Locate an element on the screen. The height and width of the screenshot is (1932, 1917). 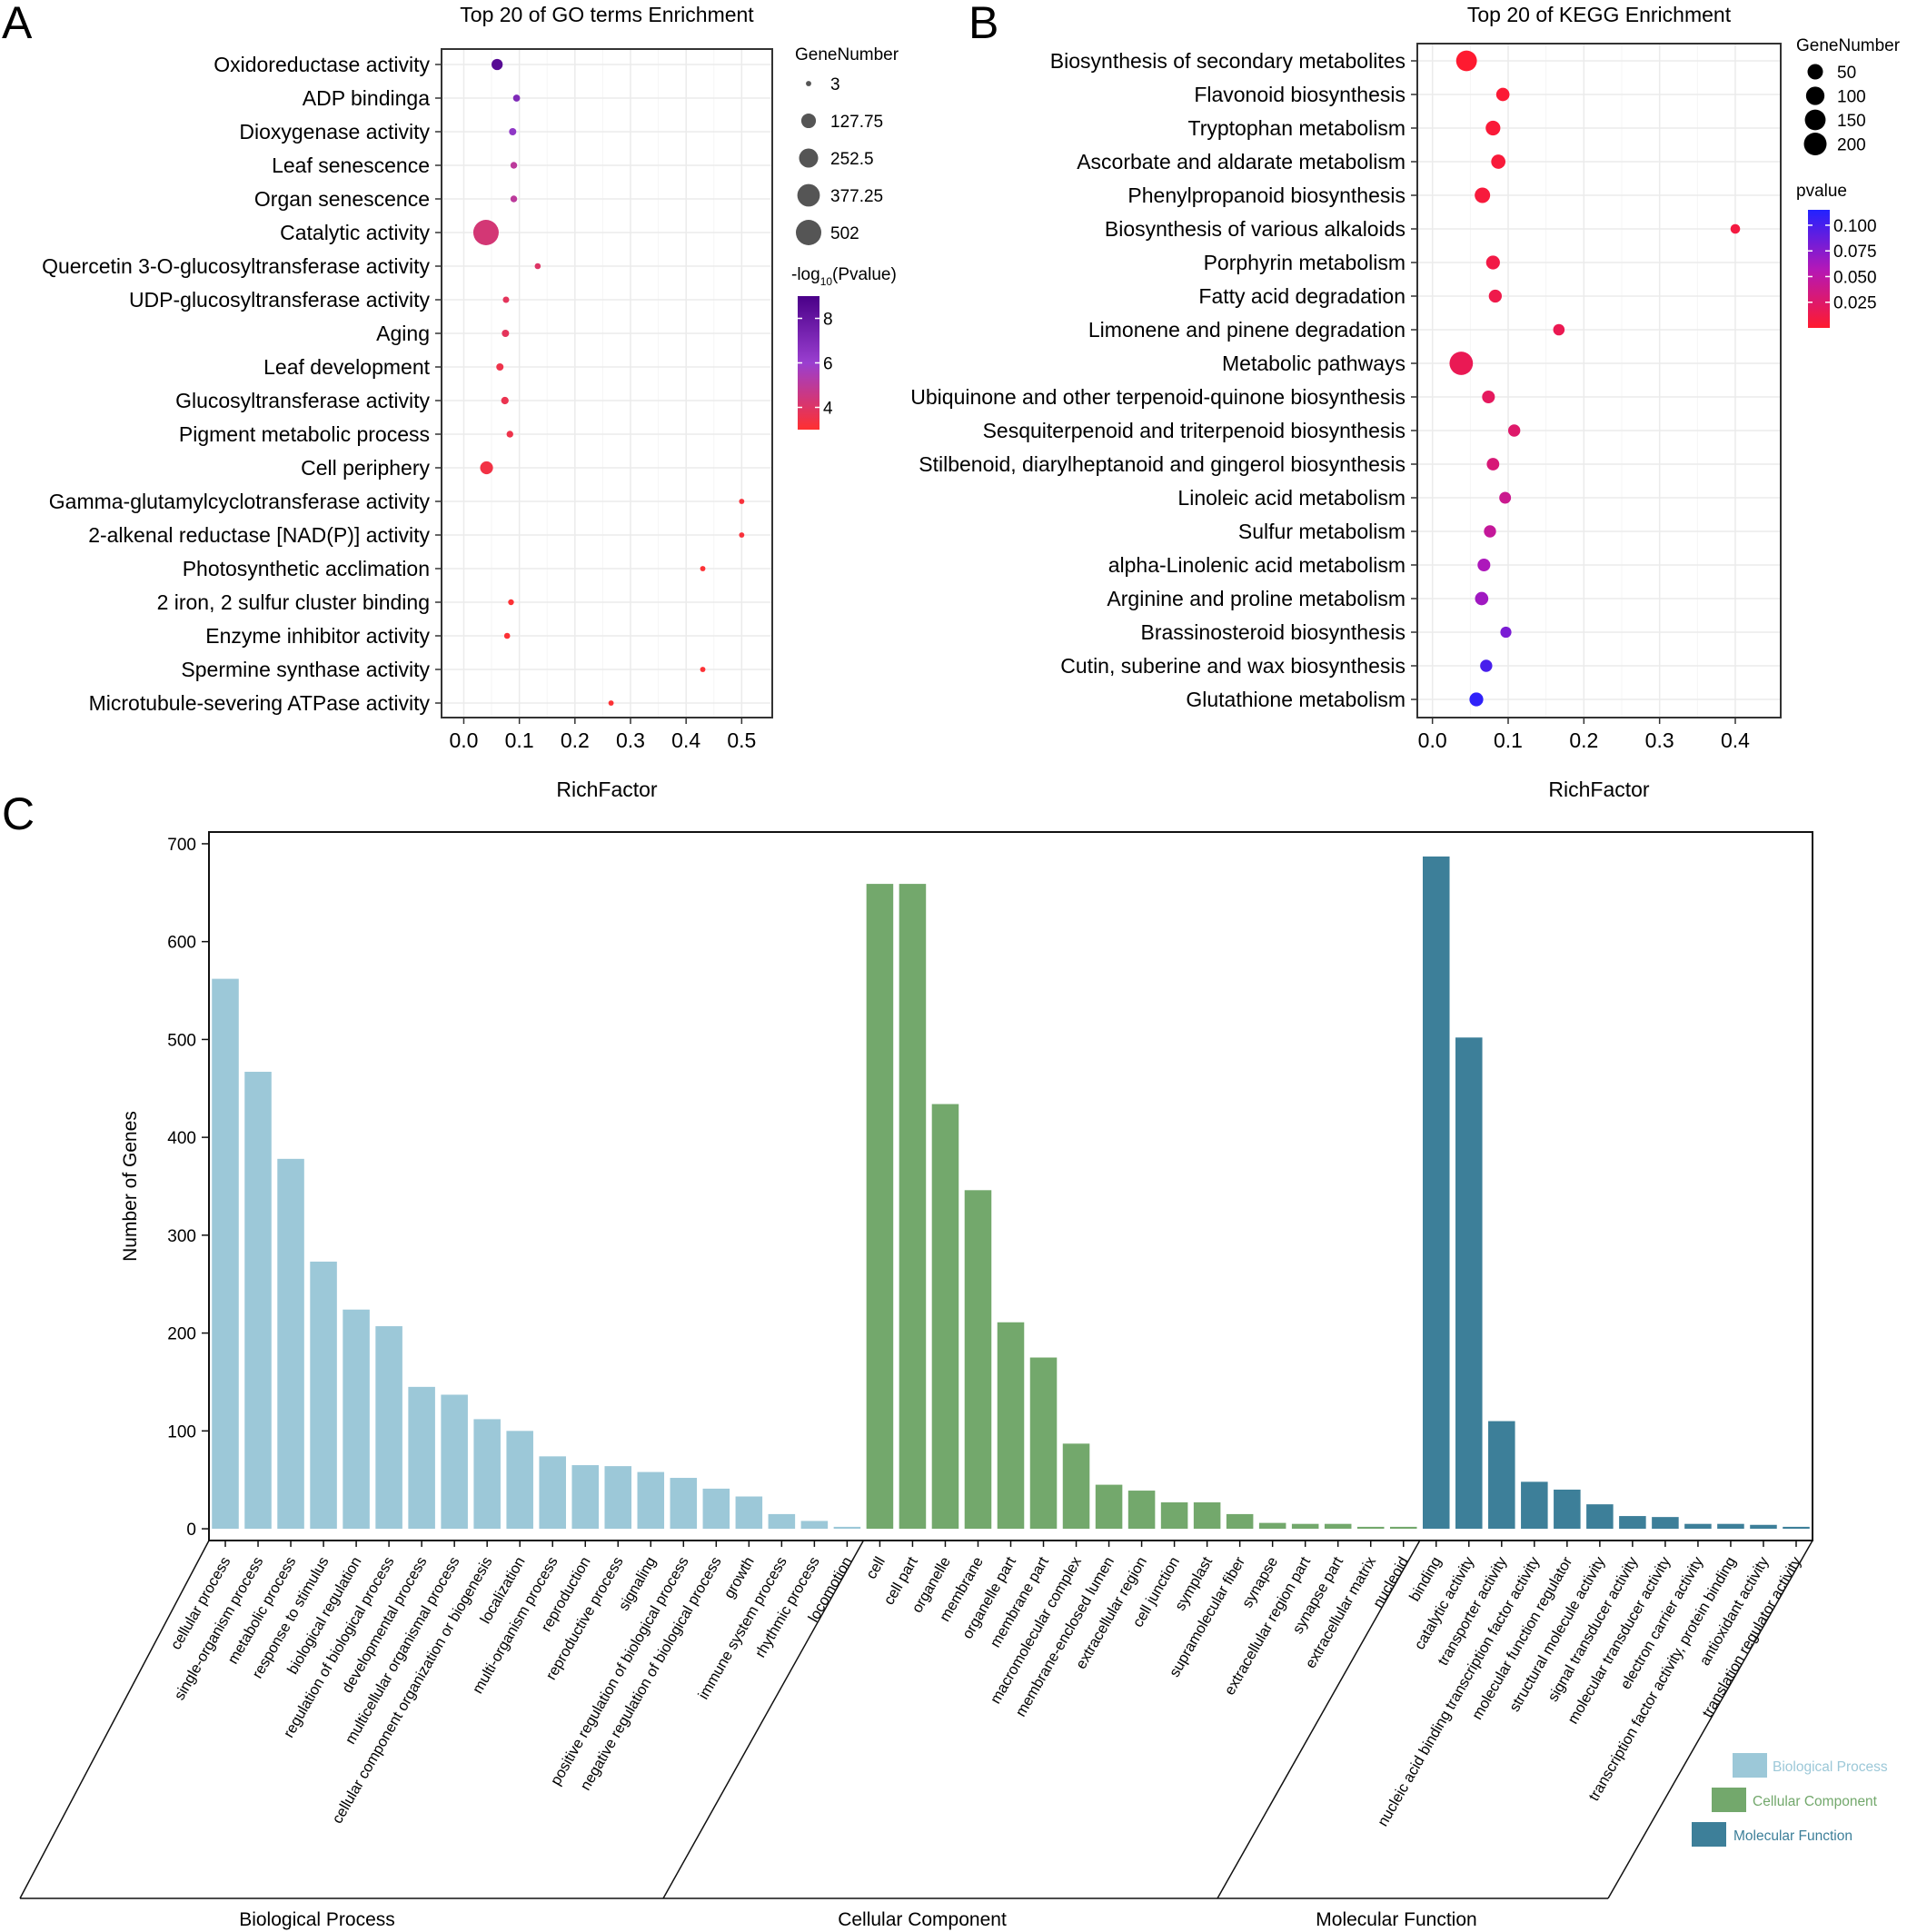
y-tick-label: Linoleic acid metabolism is located at coordinates (1291, 498).